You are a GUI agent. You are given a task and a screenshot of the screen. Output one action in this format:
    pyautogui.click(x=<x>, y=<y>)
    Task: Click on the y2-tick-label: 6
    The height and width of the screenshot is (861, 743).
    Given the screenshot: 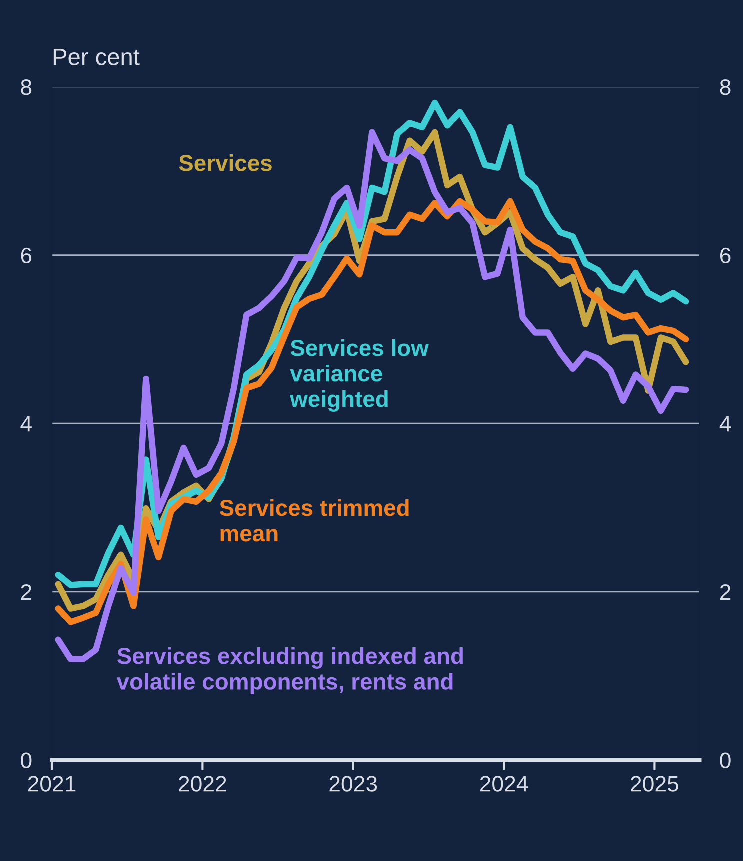 What is the action you would take?
    pyautogui.click(x=725, y=256)
    